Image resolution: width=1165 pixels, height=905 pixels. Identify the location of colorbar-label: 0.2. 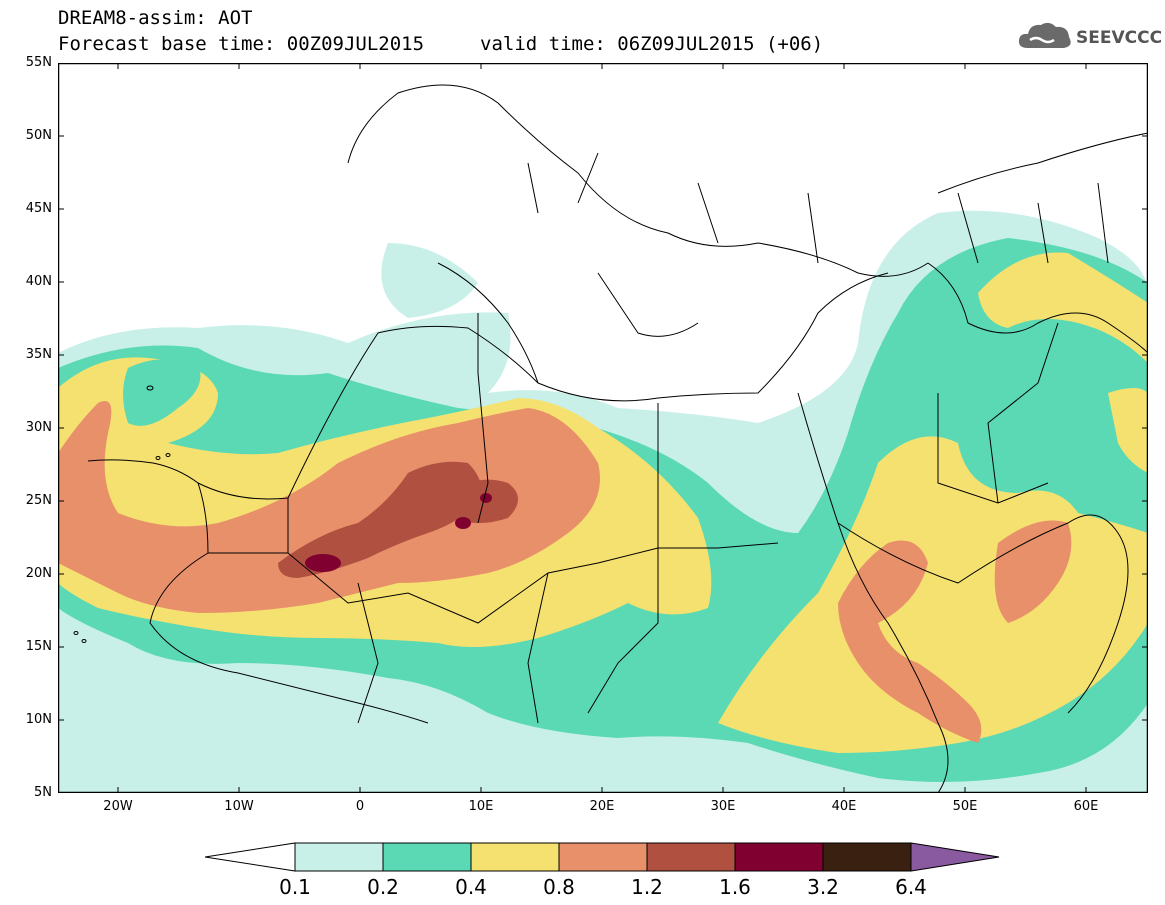
(383, 887).